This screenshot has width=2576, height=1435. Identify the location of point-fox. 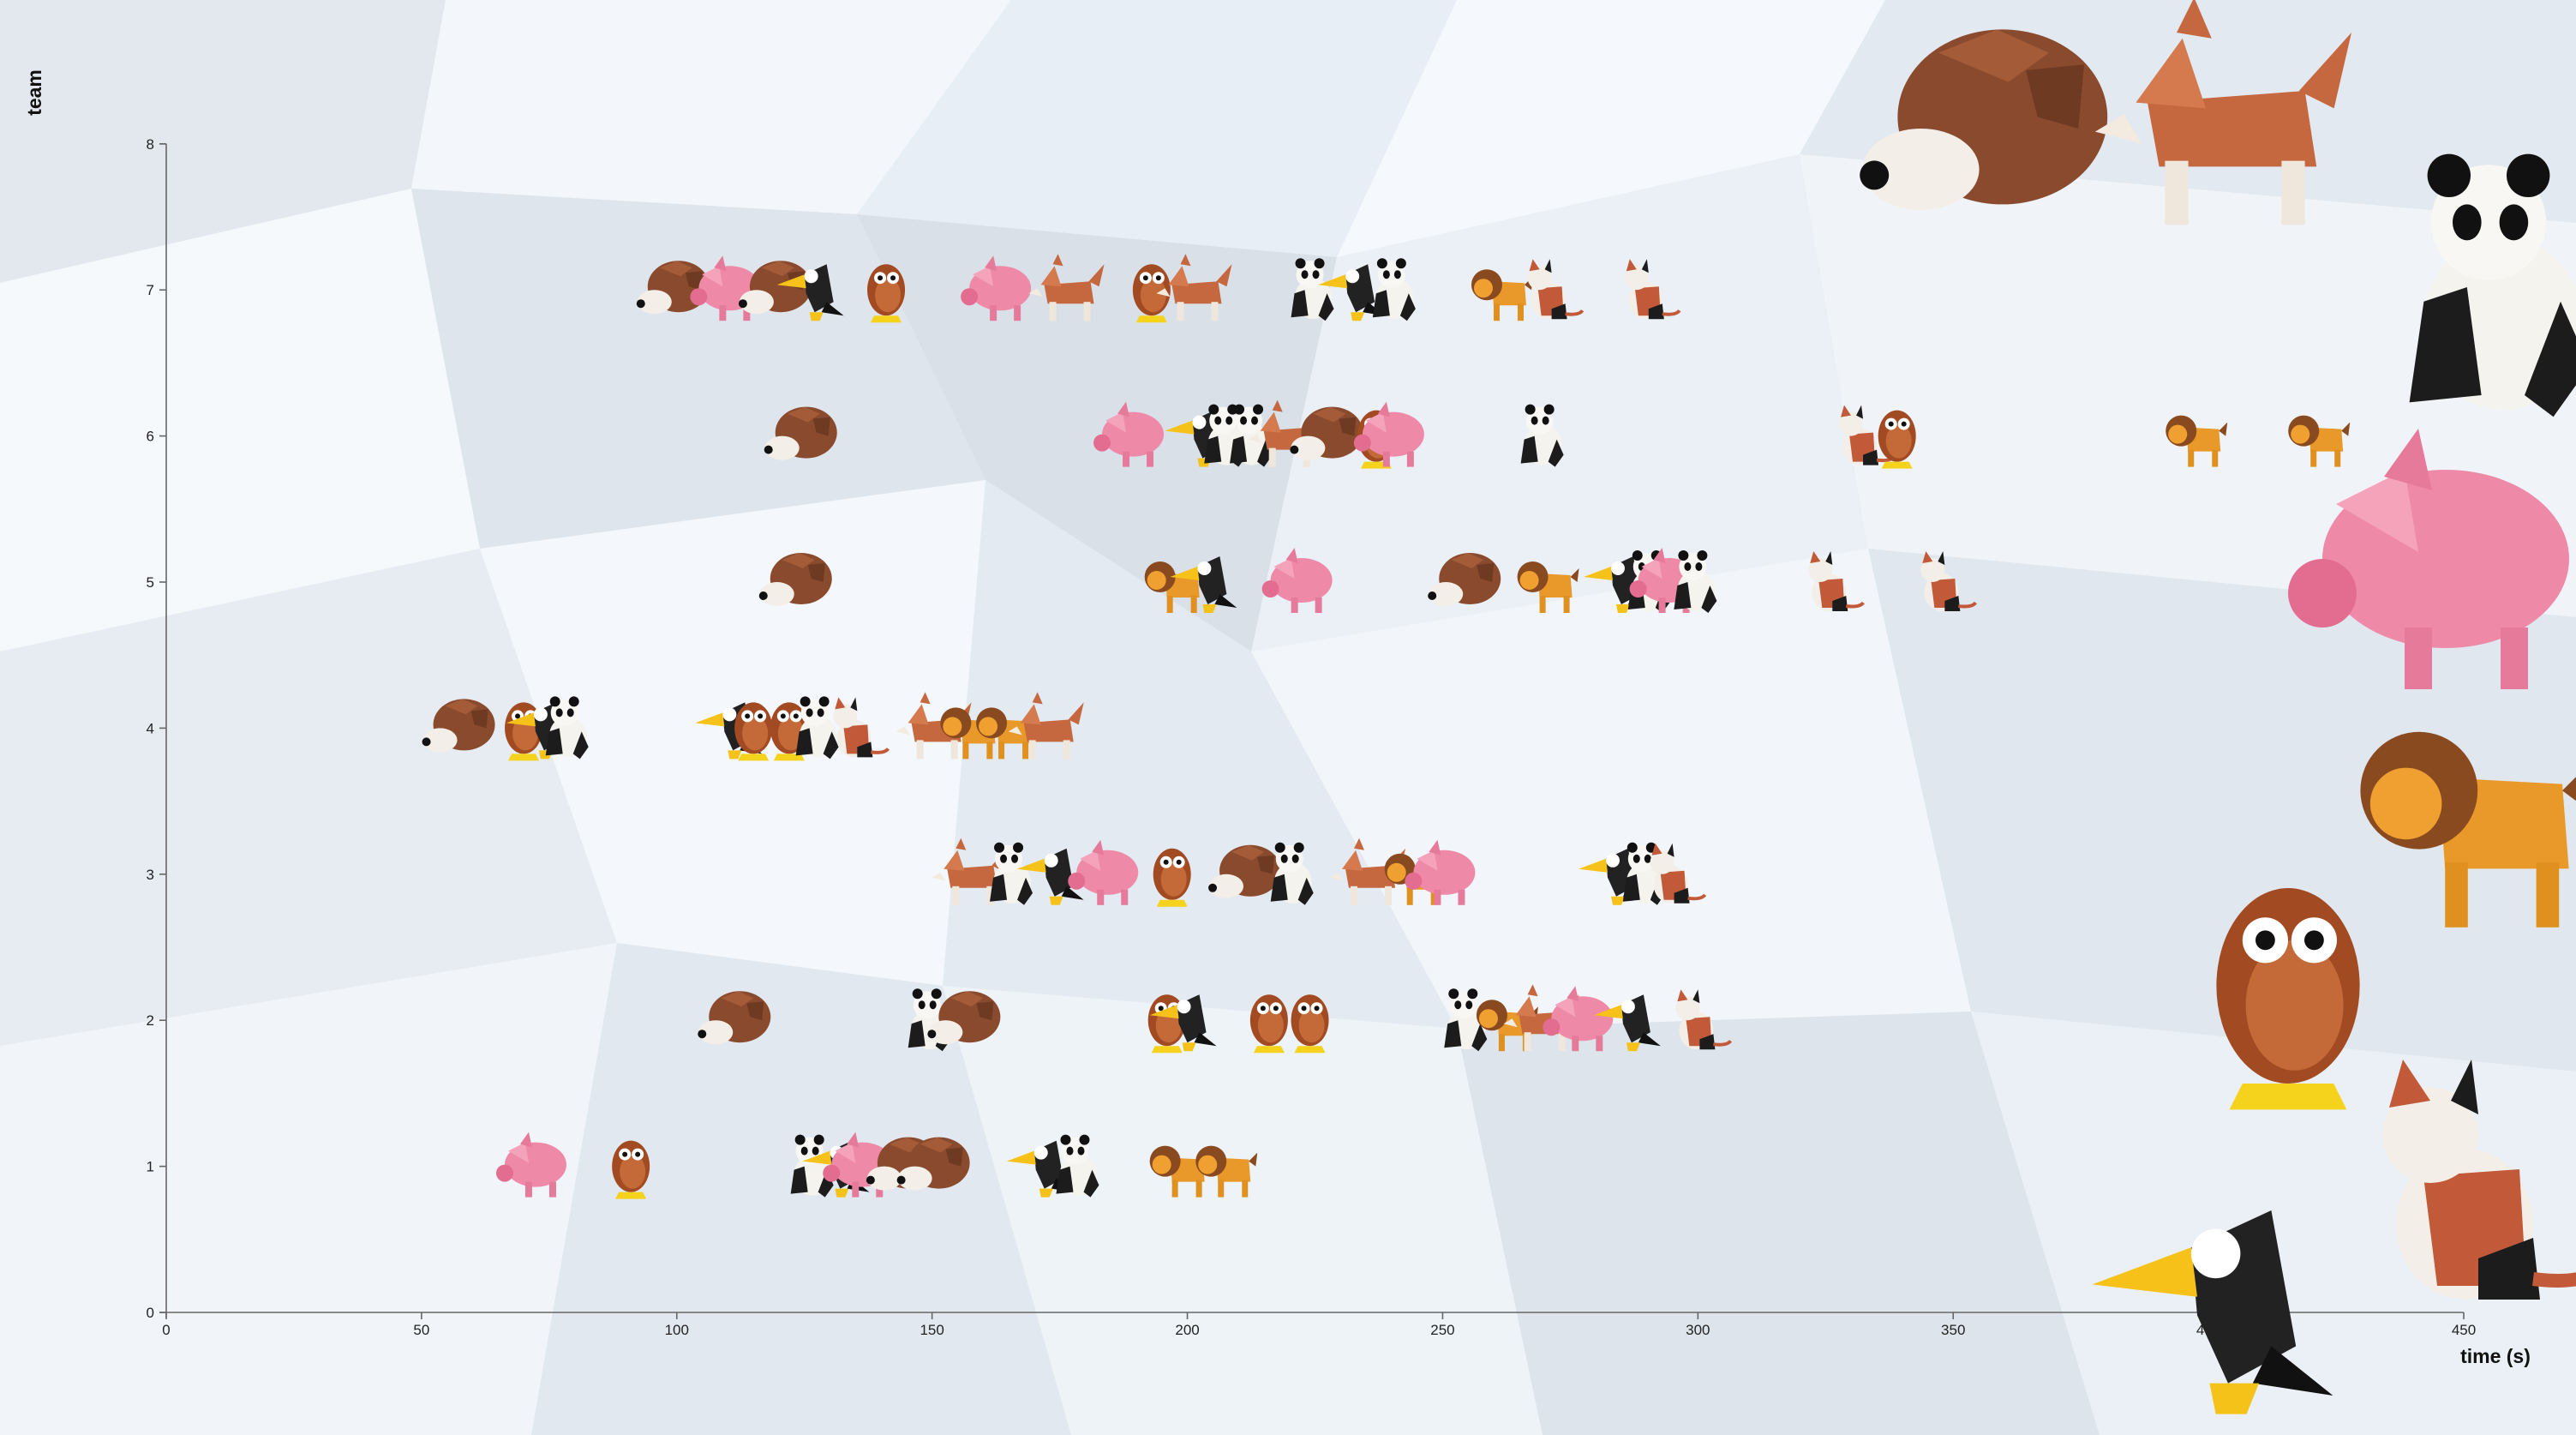
(1066, 287).